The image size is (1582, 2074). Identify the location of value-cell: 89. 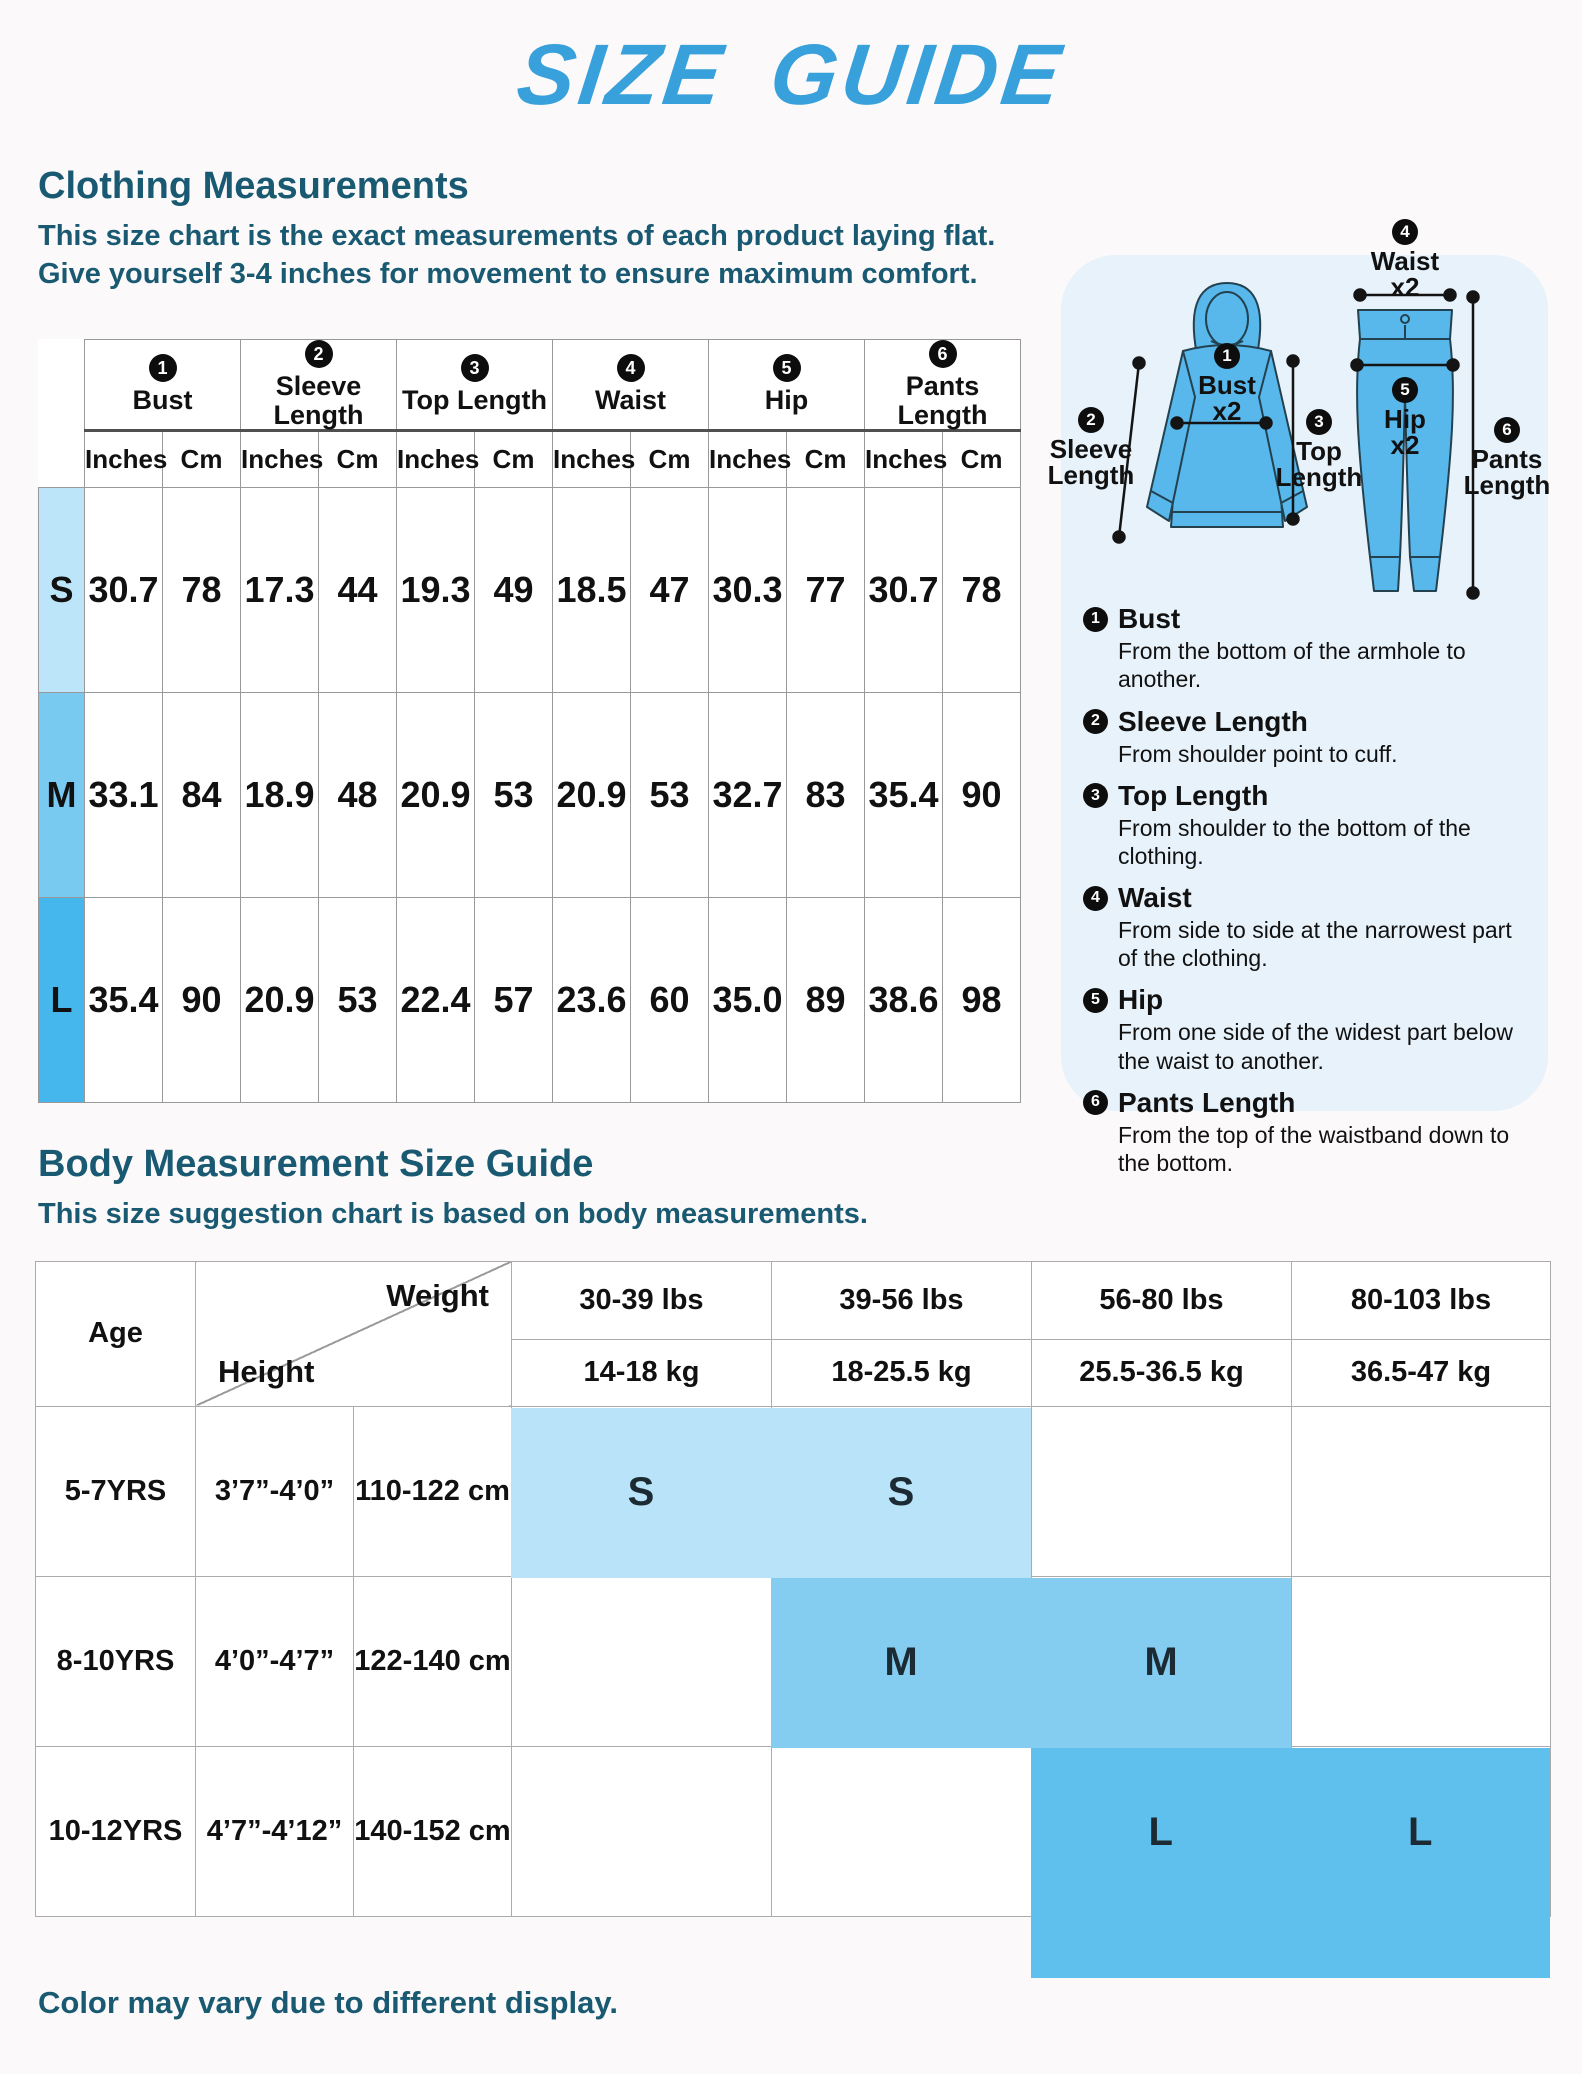
(826, 999).